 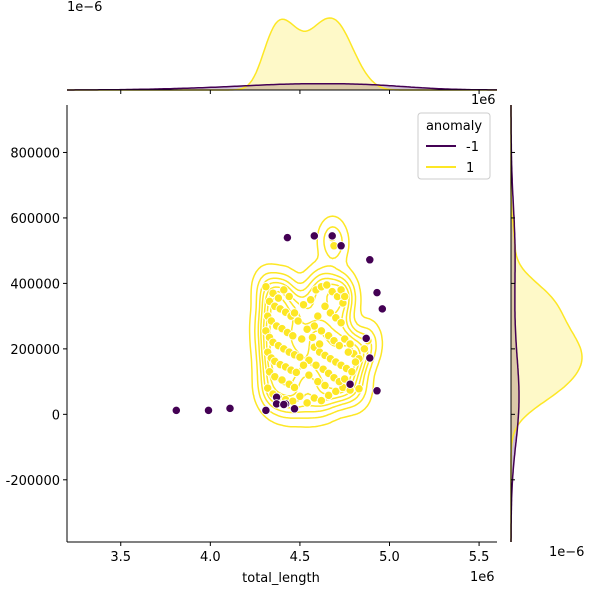 I want to click on x-axis-offset-label: 1e6, so click(x=482, y=577).